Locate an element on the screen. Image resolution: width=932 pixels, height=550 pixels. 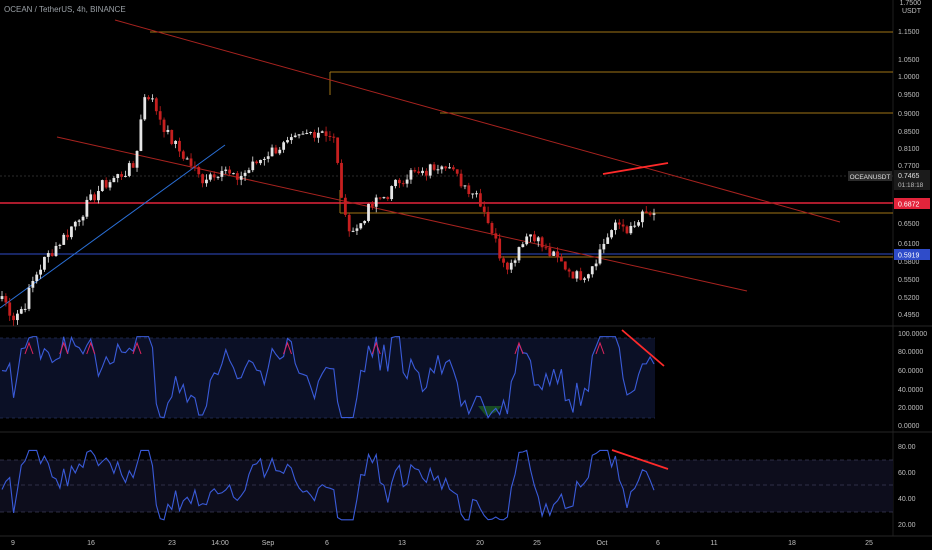
osc1-divergence-line is located at coordinates (643, 348).